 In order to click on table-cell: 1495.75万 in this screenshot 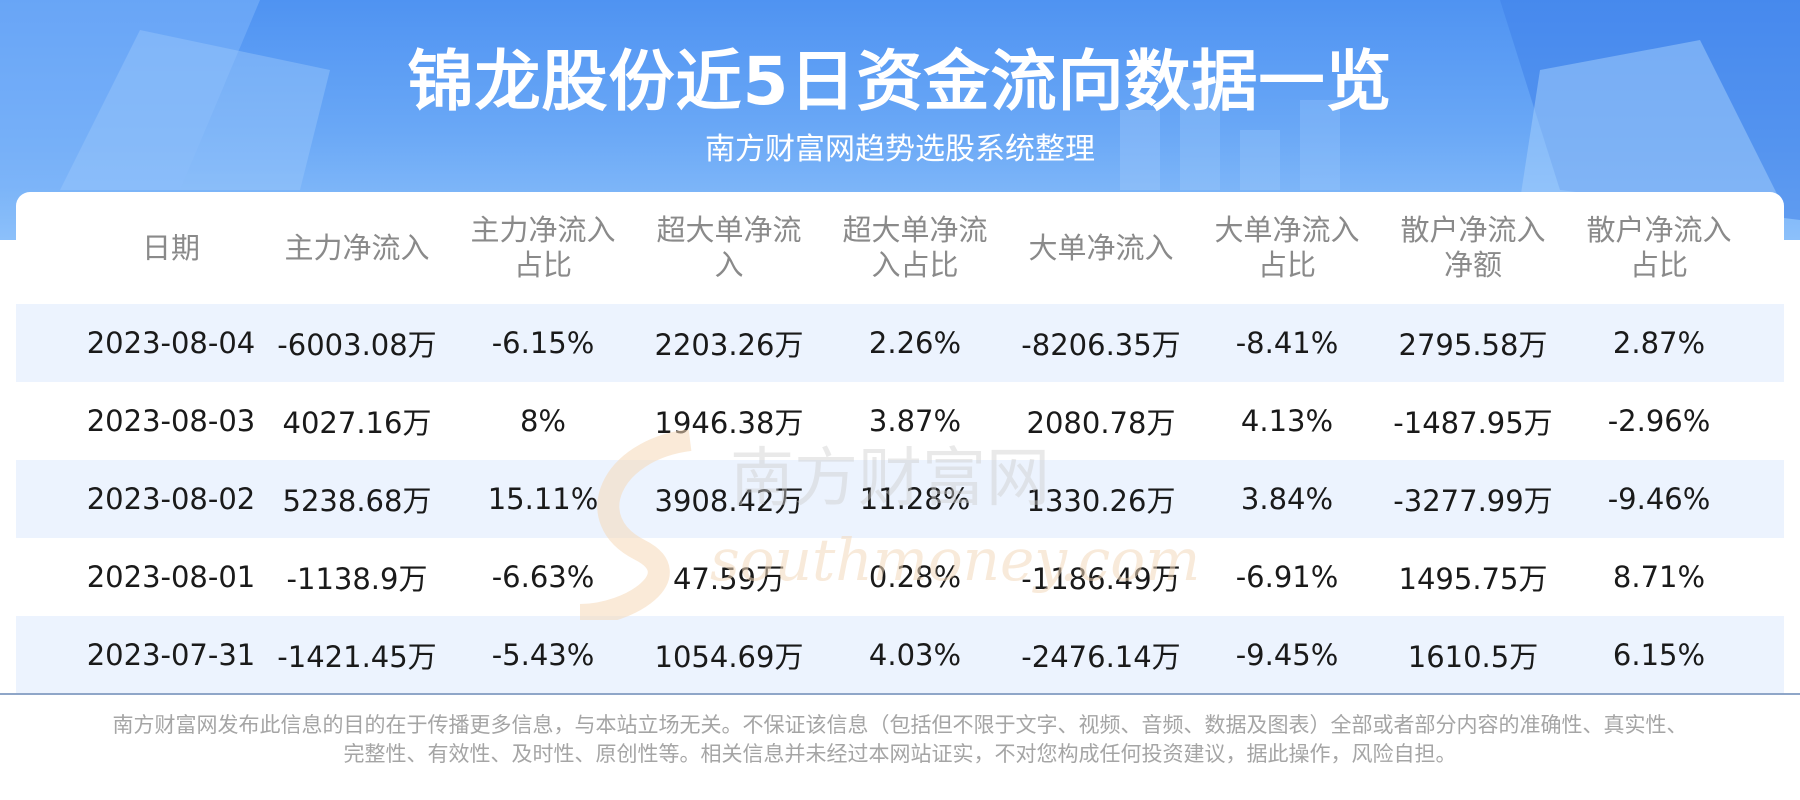, I will do `click(1473, 579)`.